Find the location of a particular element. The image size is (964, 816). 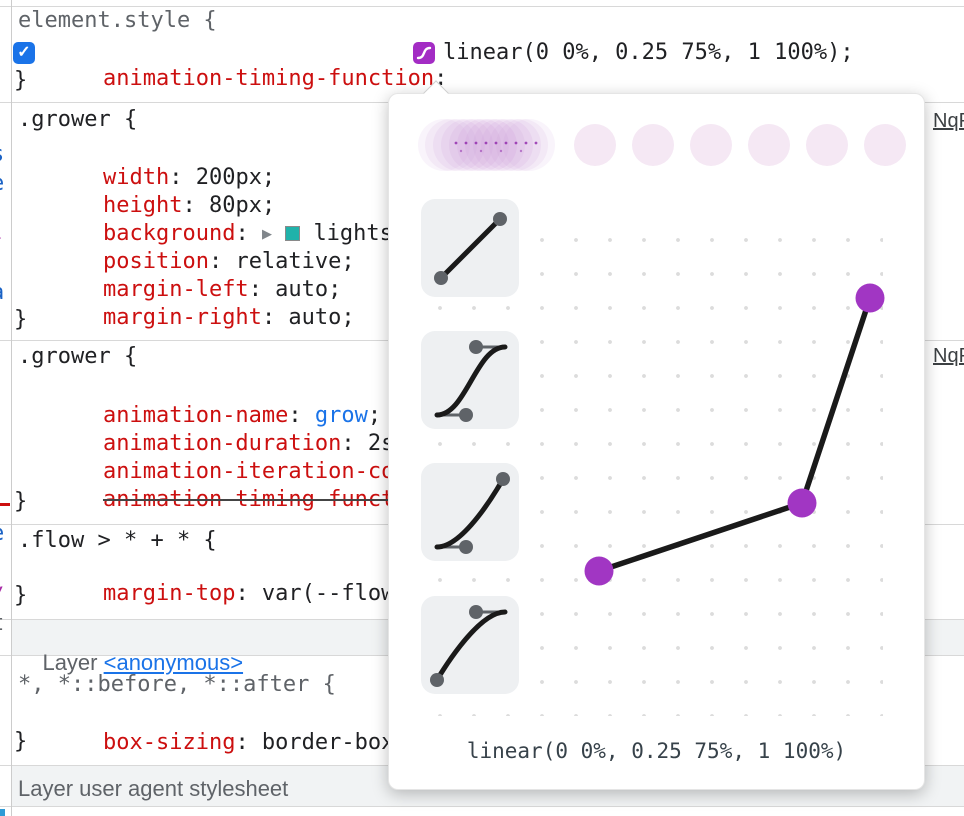

declaration-position: position: relative; is located at coordinates (228, 261).